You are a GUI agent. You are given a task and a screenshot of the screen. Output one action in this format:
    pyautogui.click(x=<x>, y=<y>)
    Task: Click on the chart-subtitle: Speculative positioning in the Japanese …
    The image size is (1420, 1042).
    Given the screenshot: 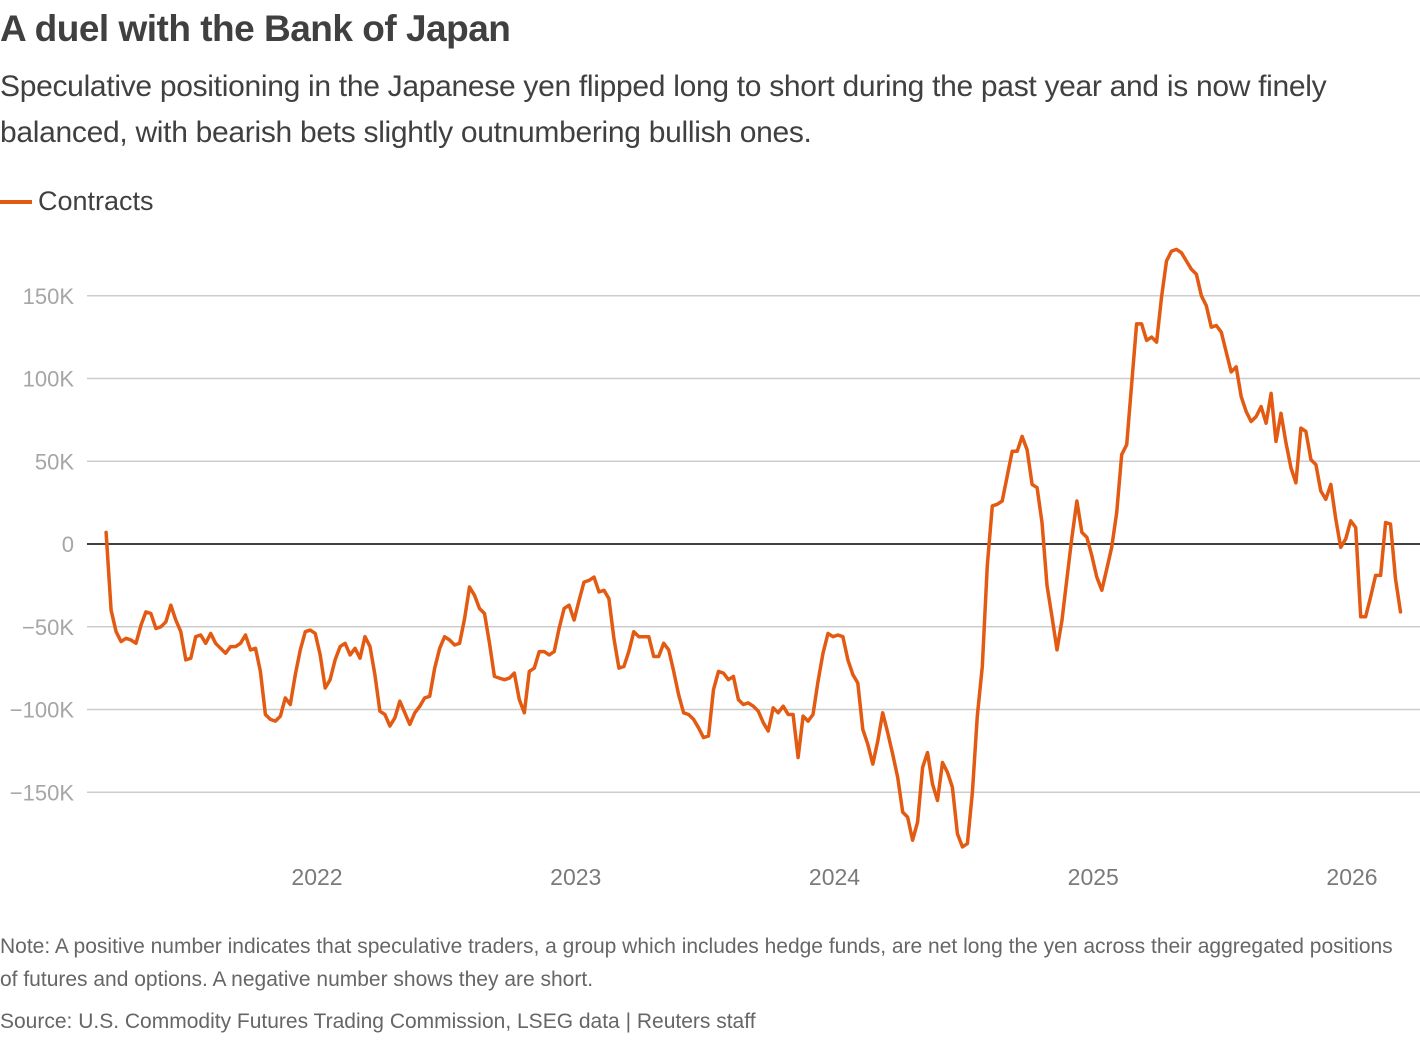 What is the action you would take?
    pyautogui.click(x=663, y=109)
    